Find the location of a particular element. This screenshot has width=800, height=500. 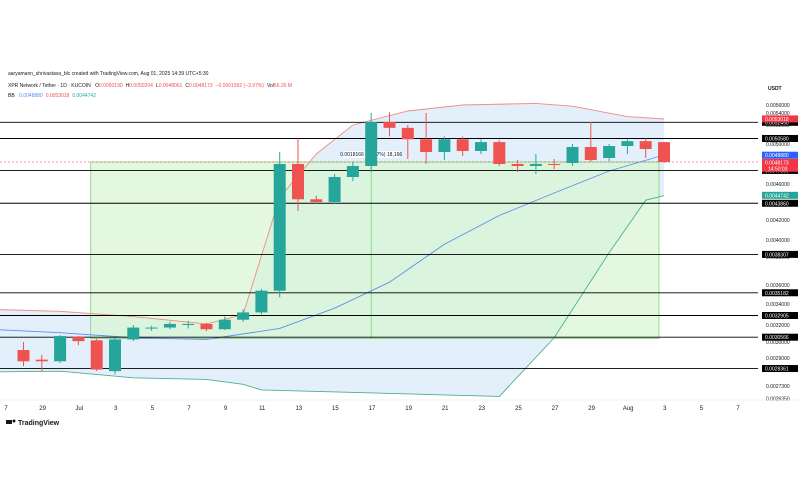

price-tag-label: 0.0044742 is located at coordinates (777, 196).